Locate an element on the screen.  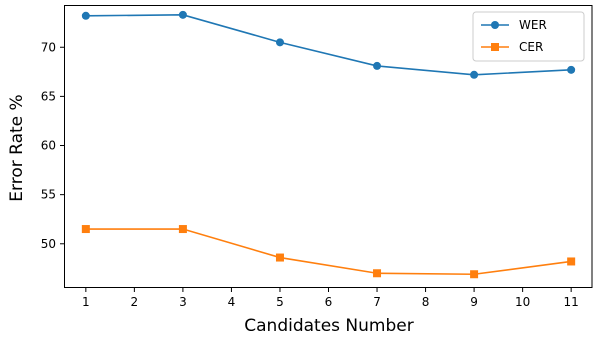
x-tick-label: 6 is located at coordinates (329, 302).